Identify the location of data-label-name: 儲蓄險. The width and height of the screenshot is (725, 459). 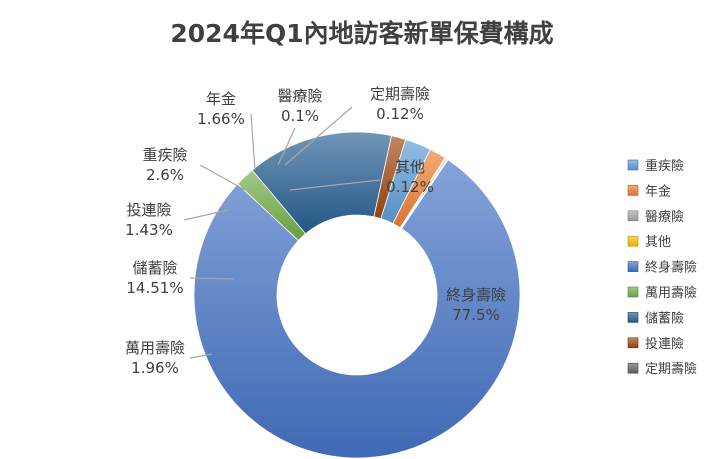
(154, 268).